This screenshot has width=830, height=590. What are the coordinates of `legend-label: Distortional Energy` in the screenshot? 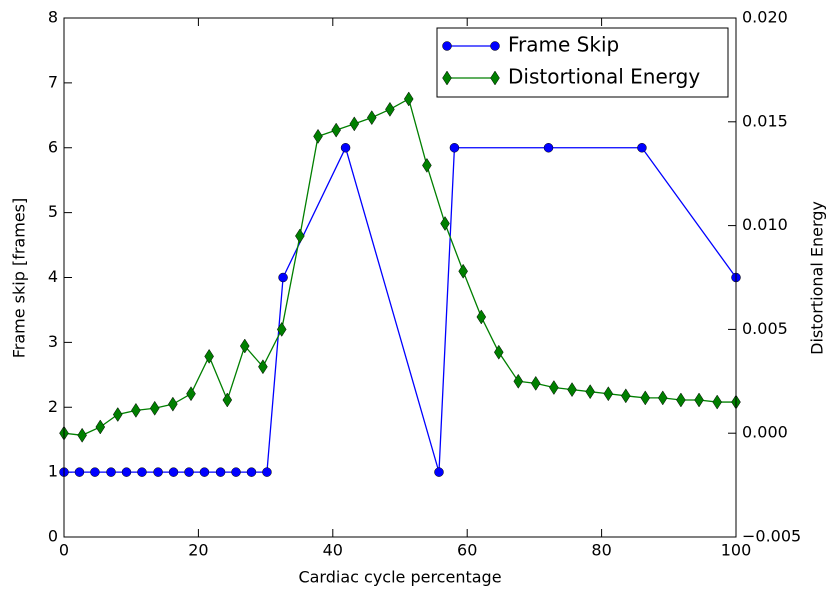 It's located at (604, 77).